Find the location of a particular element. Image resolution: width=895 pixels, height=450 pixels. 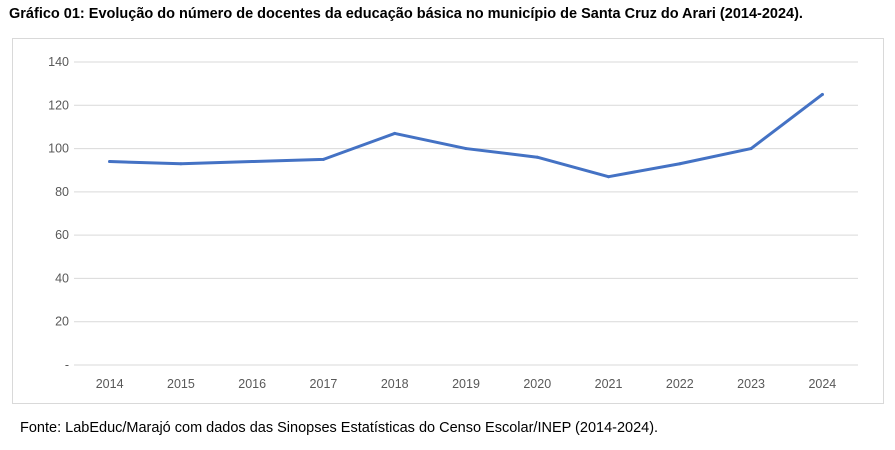

y-tick-label: 100 is located at coordinates (58, 149).